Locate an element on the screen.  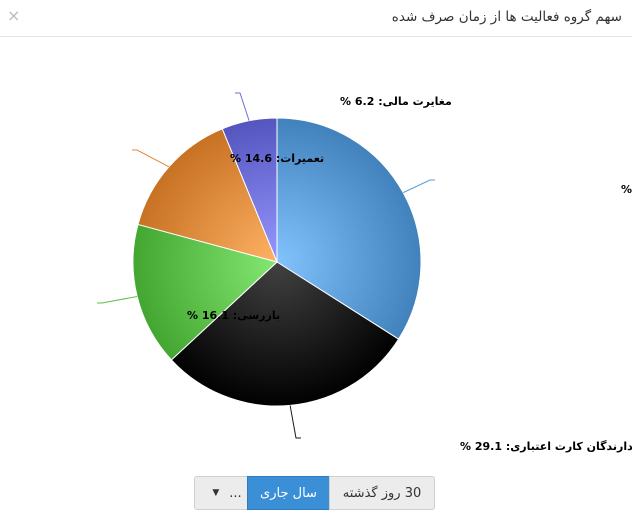
chart-title: سهم گروه فعالیت ها از زمان صرف شده is located at coordinates (506, 17).